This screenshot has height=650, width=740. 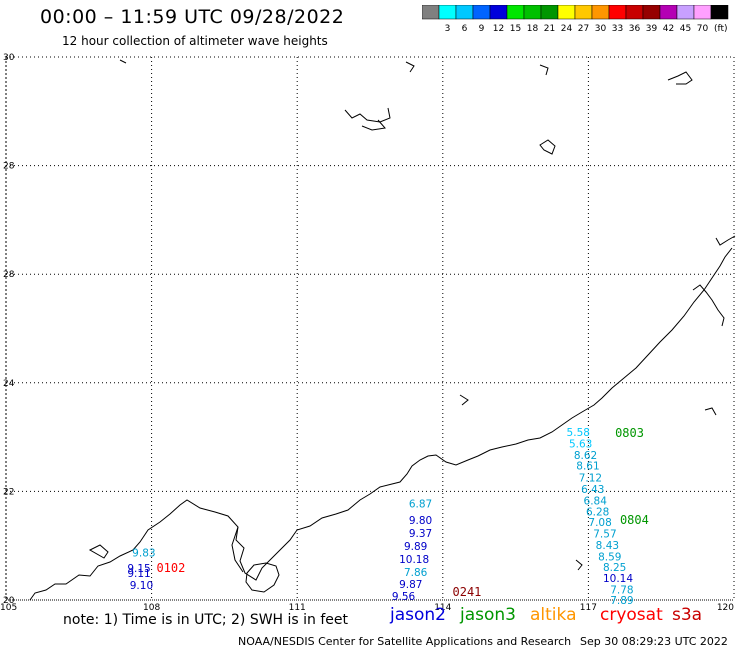 I want to click on scale-label: 24, so click(x=567, y=29).